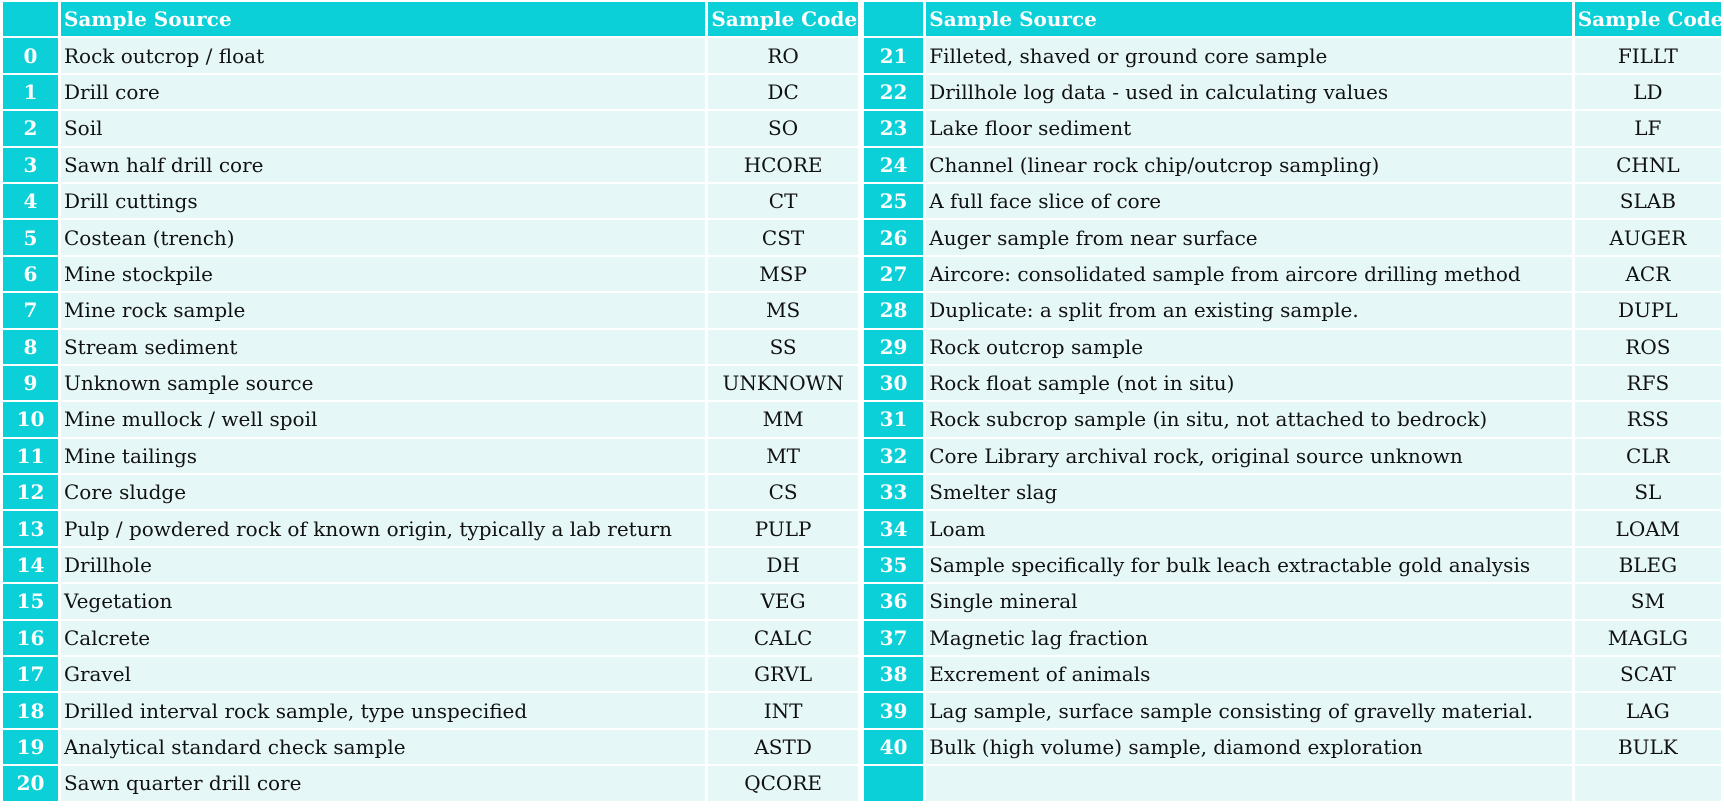 This screenshot has height=808, width=1724. What do you see at coordinates (893, 237) in the screenshot?
I see `row-index: 26` at bounding box center [893, 237].